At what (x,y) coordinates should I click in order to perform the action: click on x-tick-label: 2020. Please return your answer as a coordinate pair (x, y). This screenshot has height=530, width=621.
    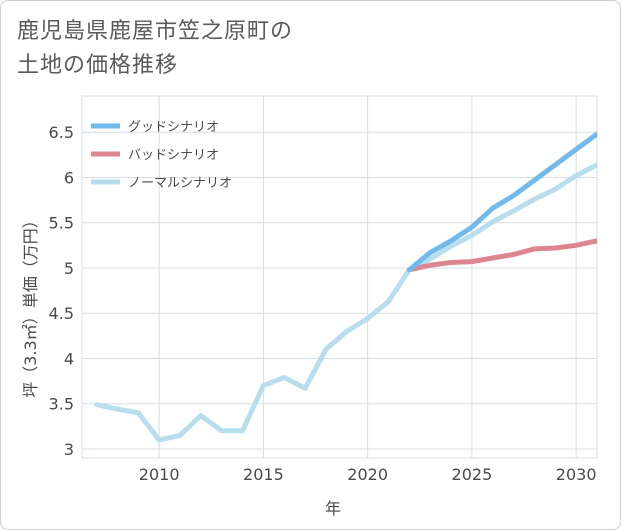
    Looking at the image, I should click on (367, 474).